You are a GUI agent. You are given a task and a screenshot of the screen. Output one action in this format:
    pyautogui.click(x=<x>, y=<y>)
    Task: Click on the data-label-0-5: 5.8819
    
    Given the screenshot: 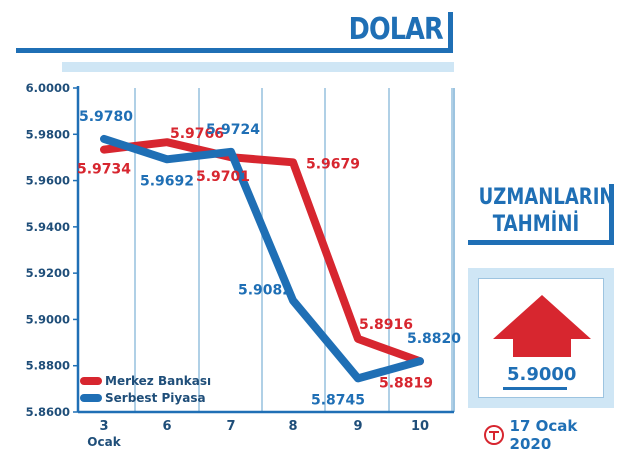 What is the action you would take?
    pyautogui.click(x=406, y=383)
    